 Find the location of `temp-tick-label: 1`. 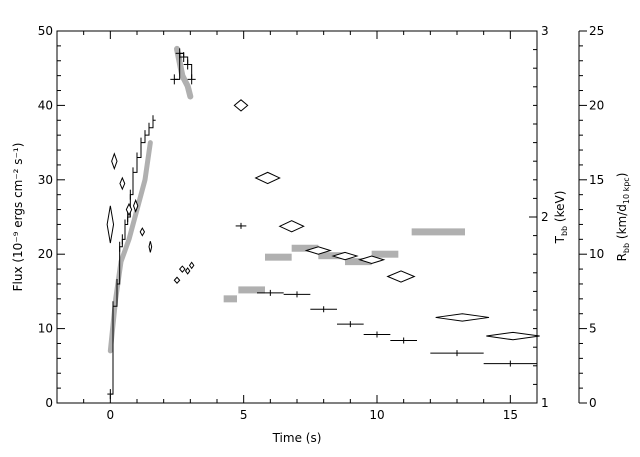

temp-tick-label: 1 is located at coordinates (545, 403).